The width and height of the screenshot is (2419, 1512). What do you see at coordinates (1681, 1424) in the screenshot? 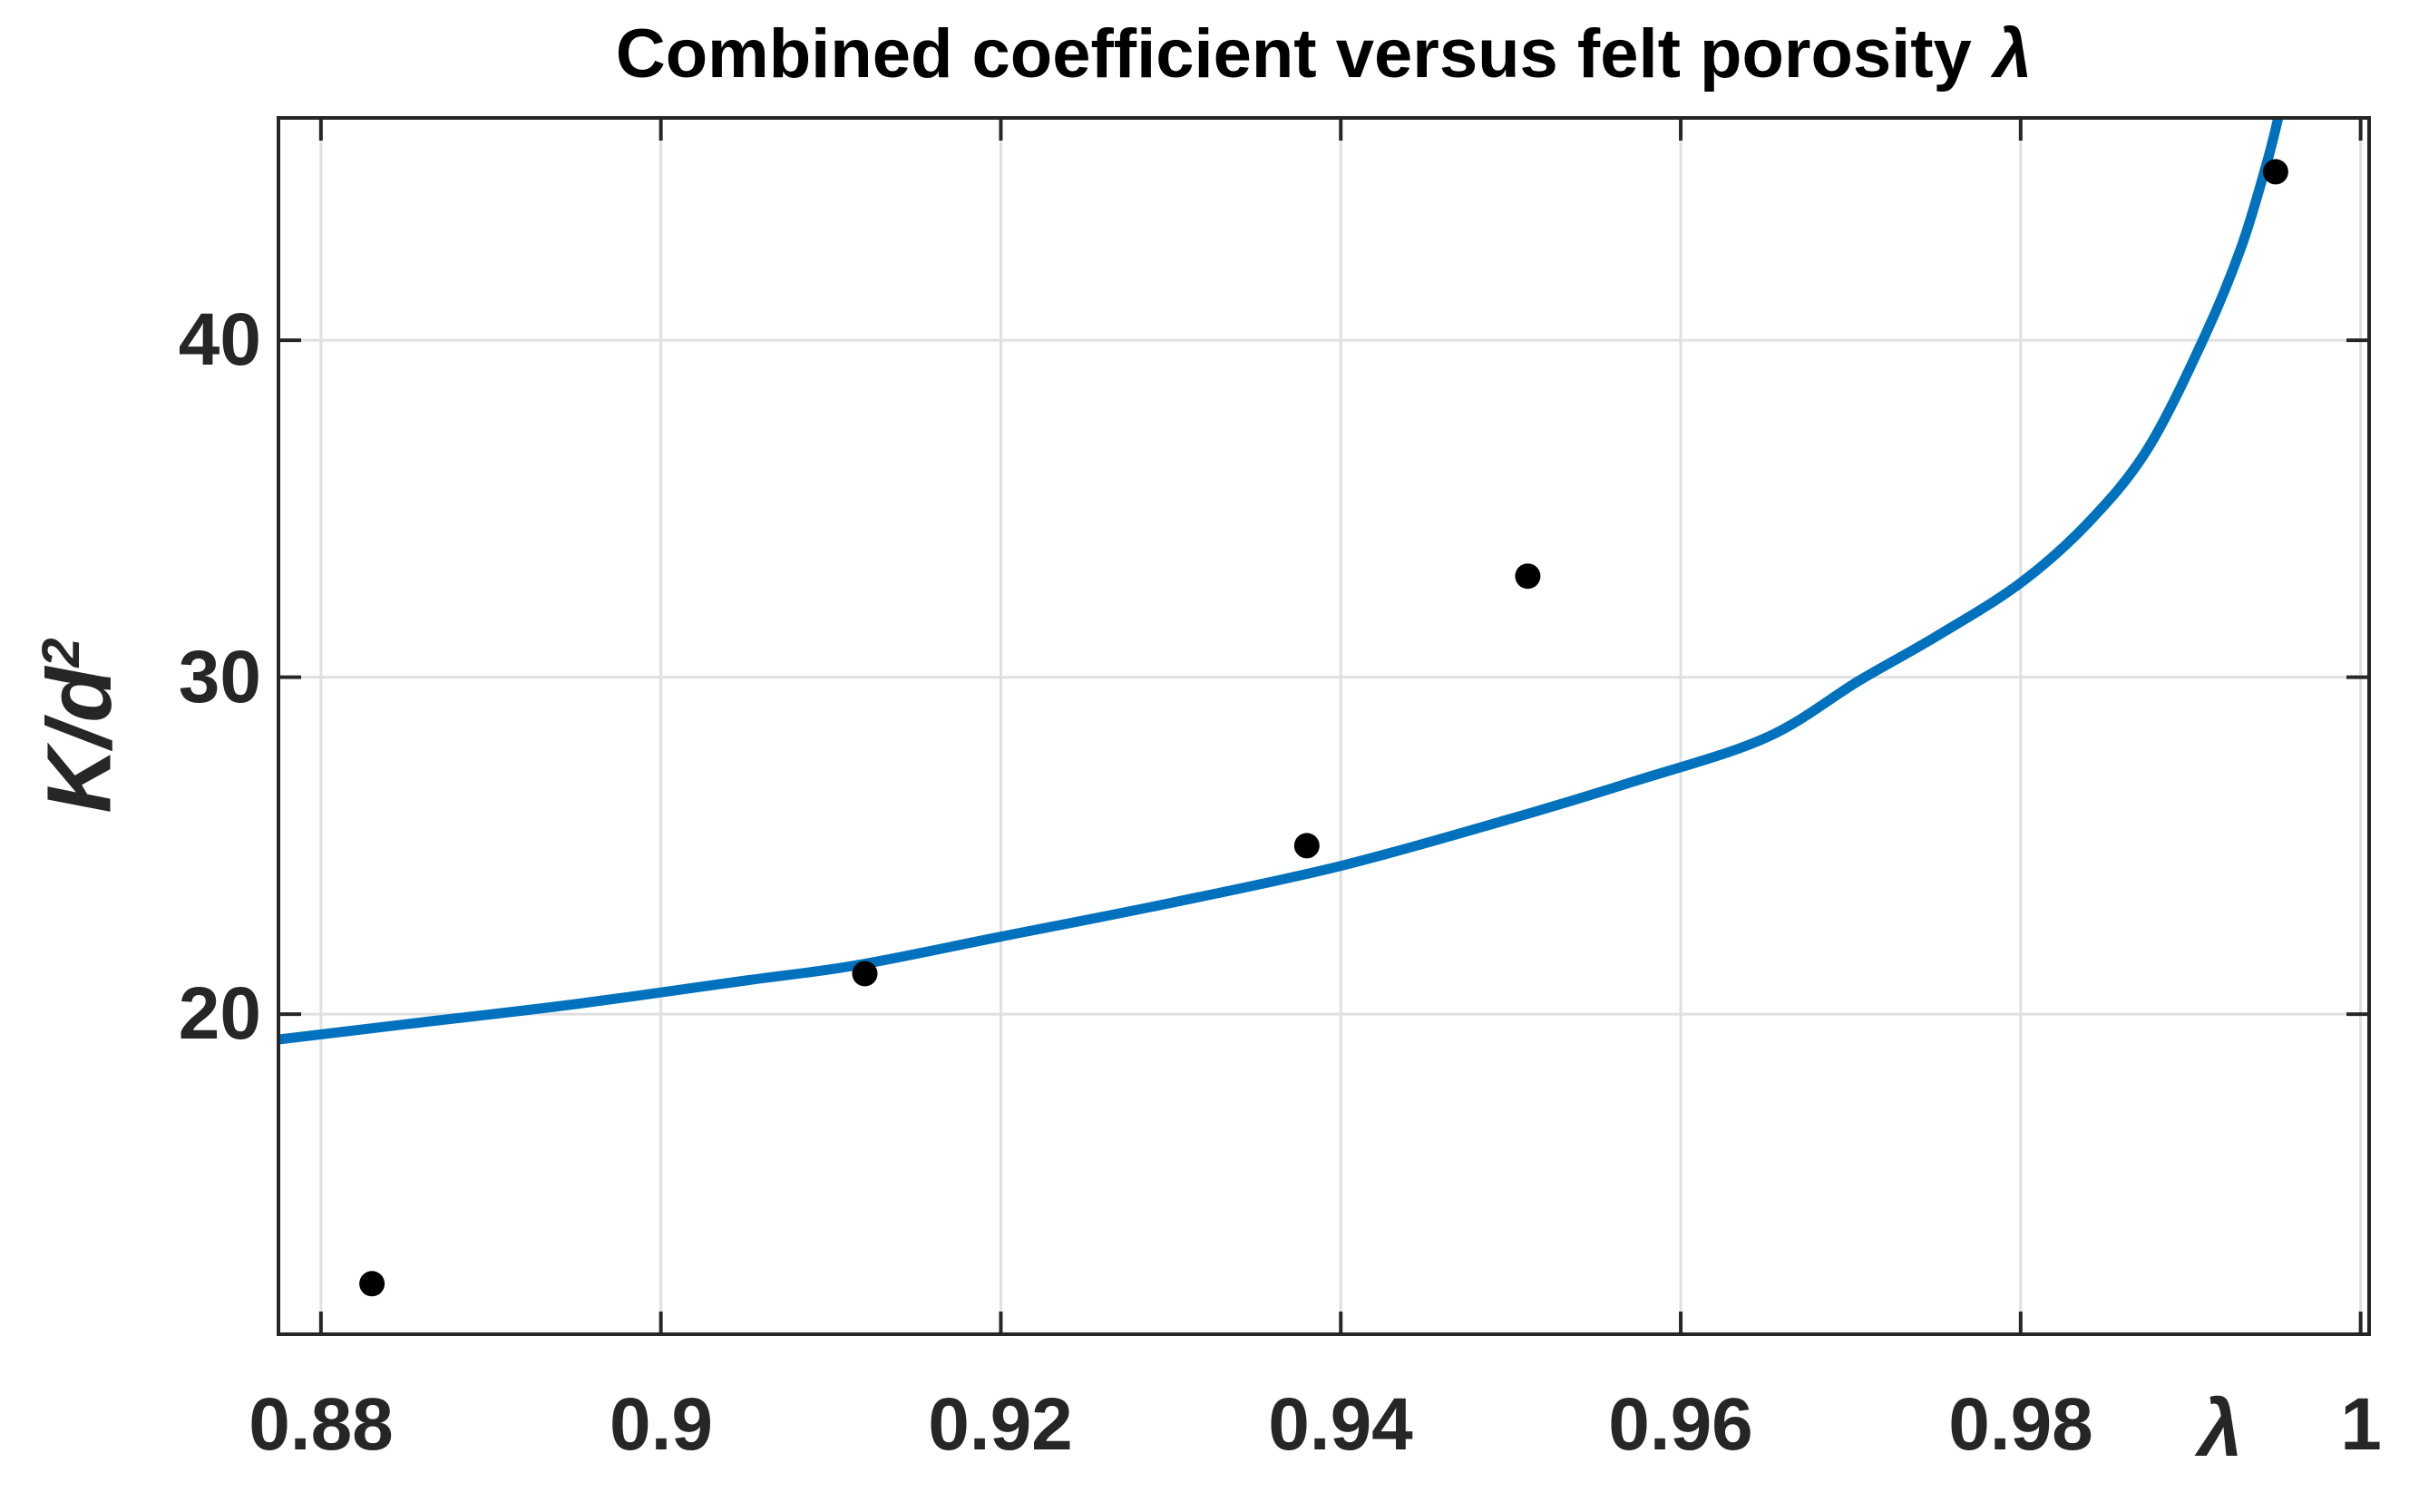
I see `x-tick-label-0.96: 0.96` at bounding box center [1681, 1424].